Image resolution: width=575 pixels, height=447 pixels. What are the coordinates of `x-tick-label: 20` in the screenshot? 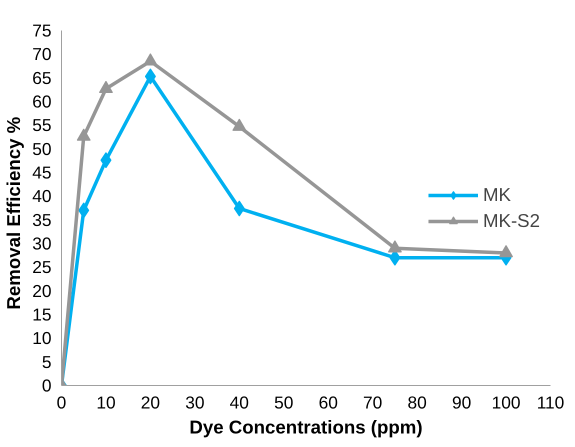 It's located at (150, 402).